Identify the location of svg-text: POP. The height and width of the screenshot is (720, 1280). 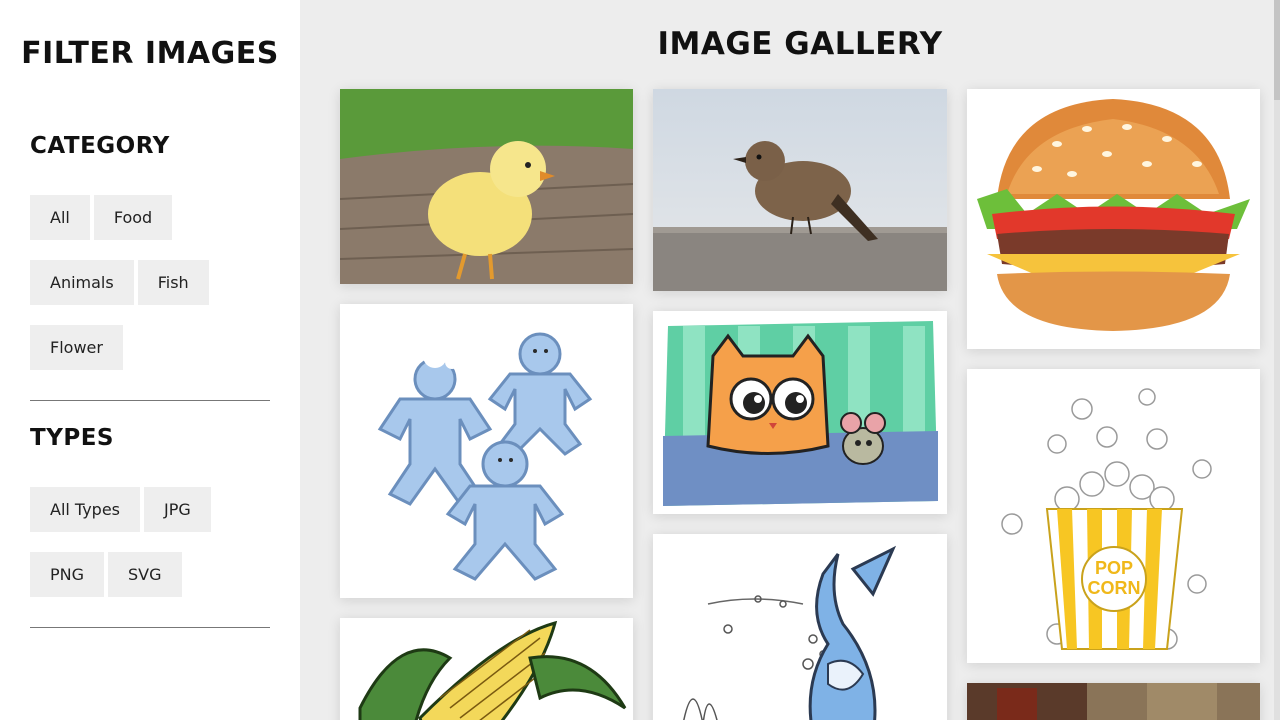
(1114, 568).